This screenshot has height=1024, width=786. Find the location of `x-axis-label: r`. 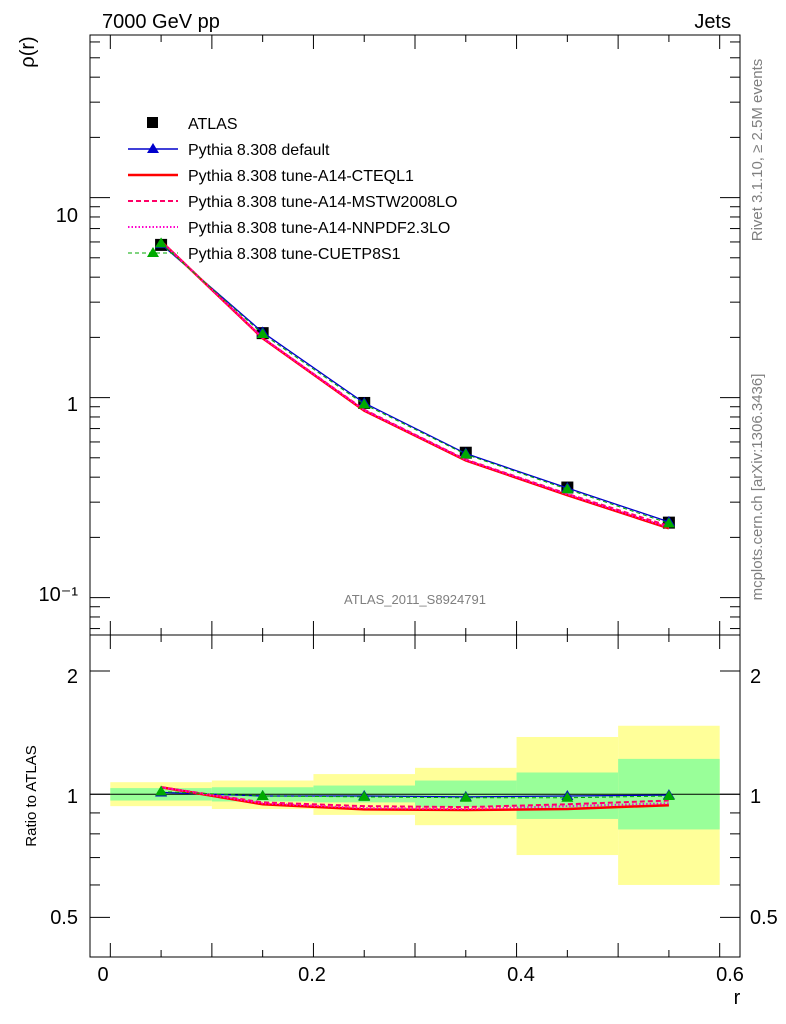

x-axis-label: r is located at coordinates (737, 998).